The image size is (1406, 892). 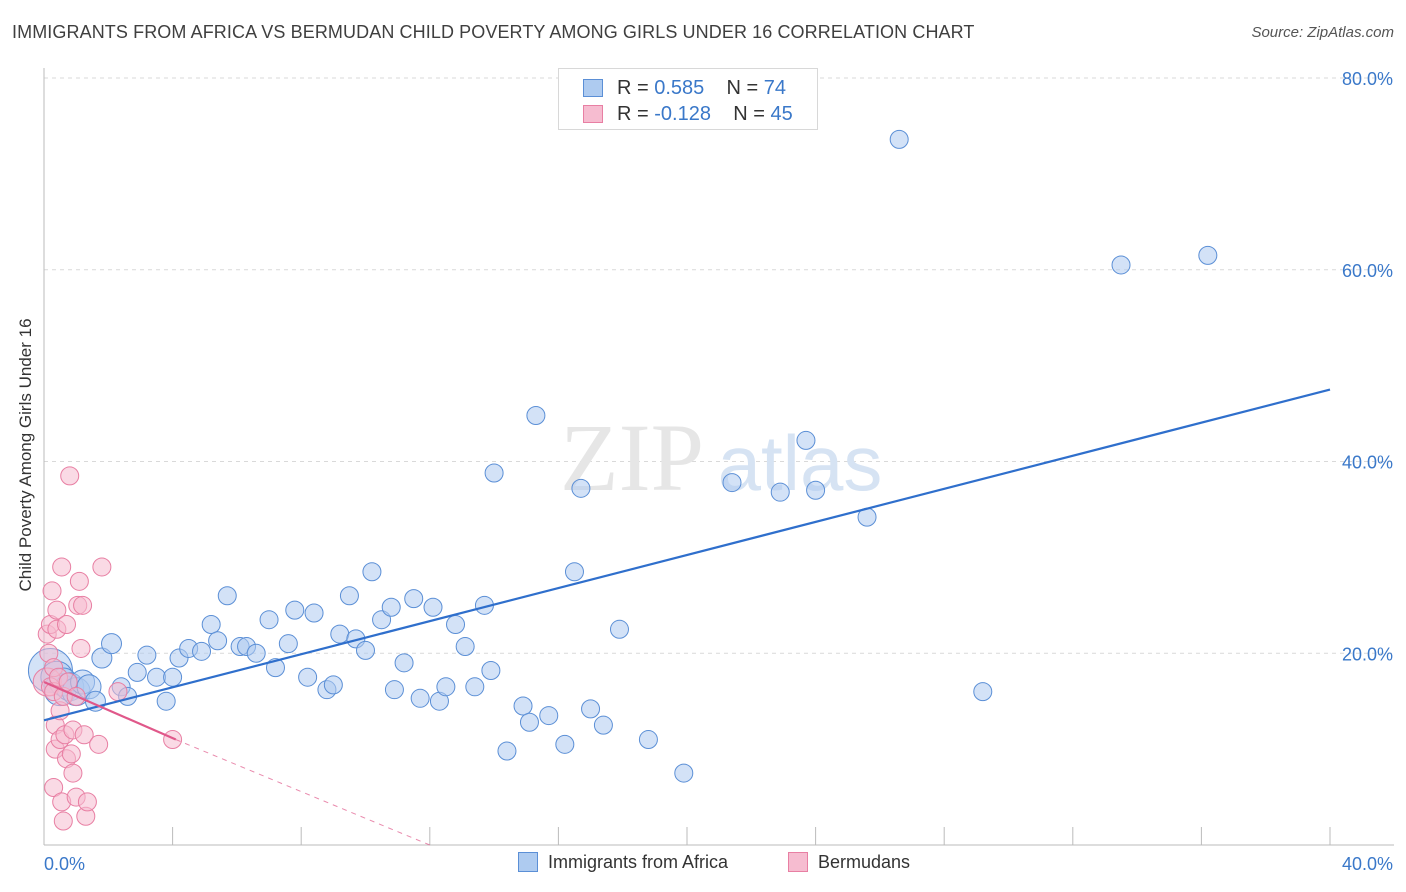 What do you see at coordinates (1367, 271) in the screenshot?
I see `y-tick-label: 60.0%` at bounding box center [1367, 271].